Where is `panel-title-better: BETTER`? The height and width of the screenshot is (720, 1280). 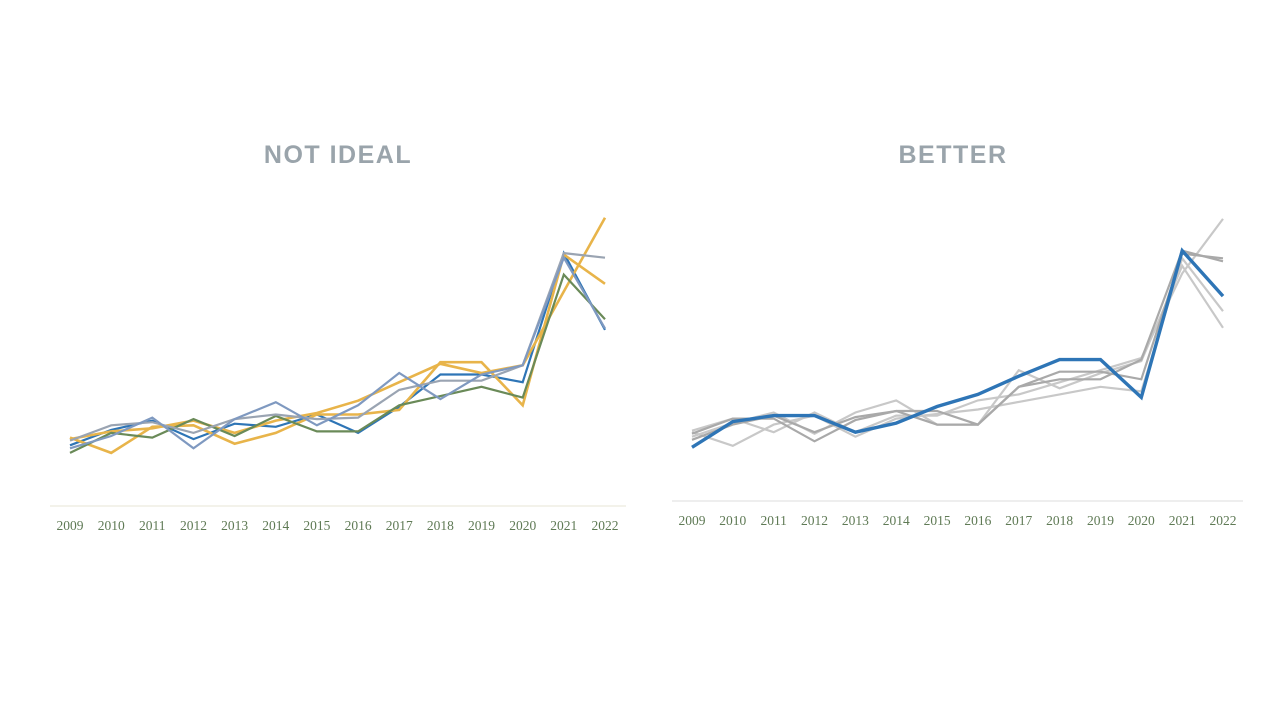 panel-title-better: BETTER is located at coordinates (953, 155).